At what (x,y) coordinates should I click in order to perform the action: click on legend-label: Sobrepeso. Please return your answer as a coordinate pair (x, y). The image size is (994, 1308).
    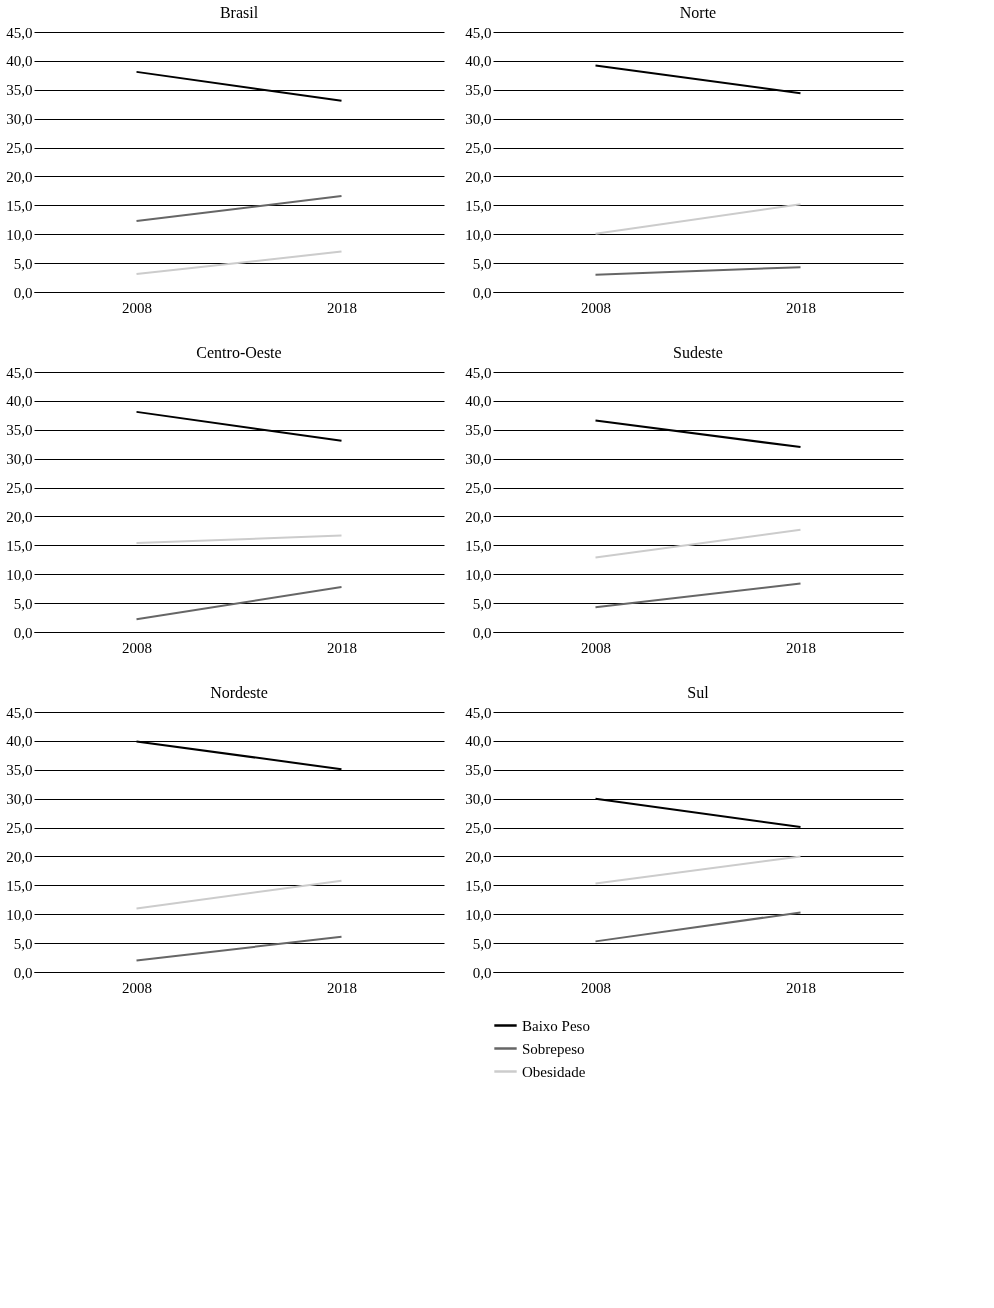
    Looking at the image, I should click on (553, 1048).